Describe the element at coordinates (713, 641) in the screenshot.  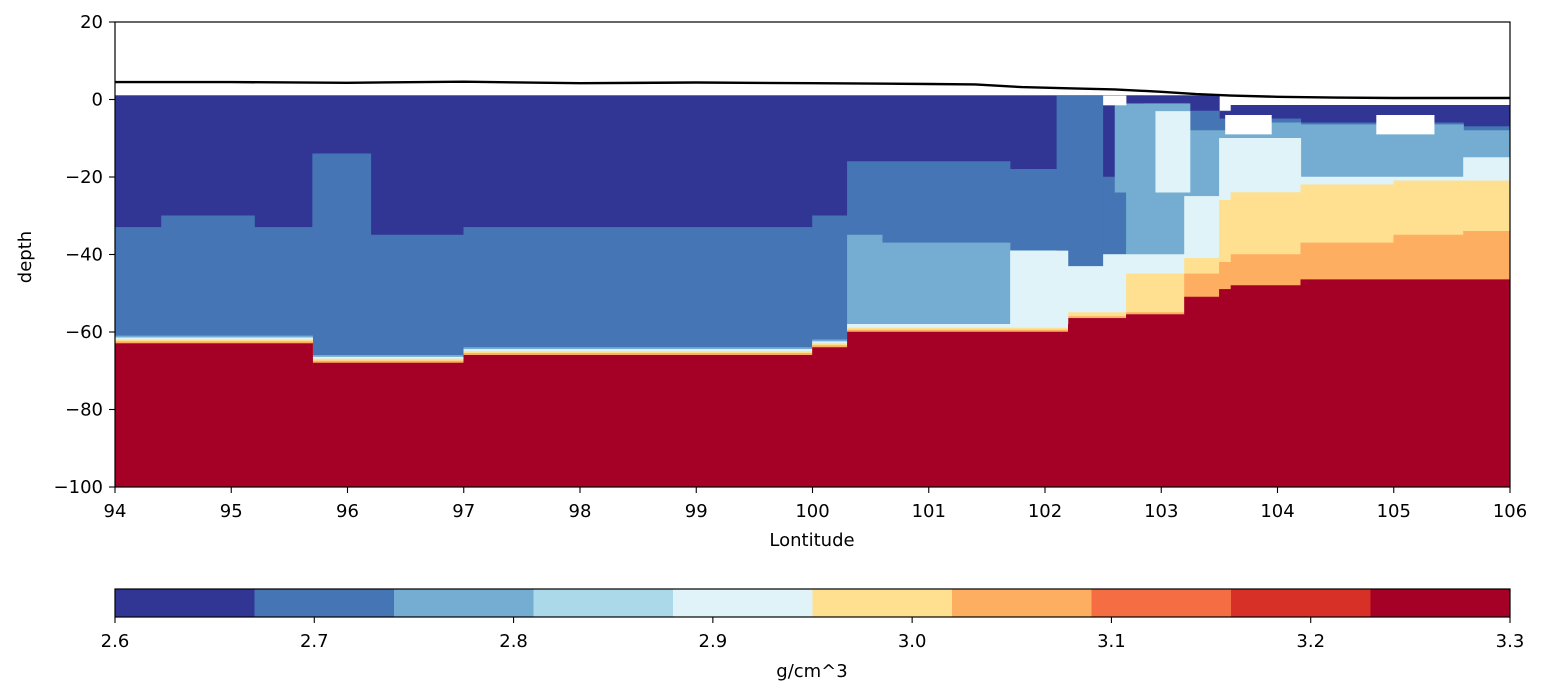
I see `colorbar-tick-label-3: 2.9` at that location.